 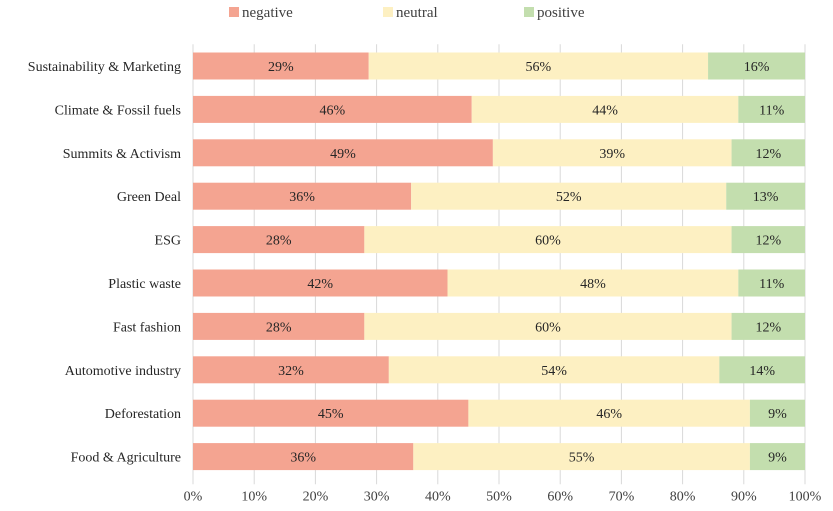 What do you see at coordinates (417, 13) in the screenshot?
I see `legend-label: neutral` at bounding box center [417, 13].